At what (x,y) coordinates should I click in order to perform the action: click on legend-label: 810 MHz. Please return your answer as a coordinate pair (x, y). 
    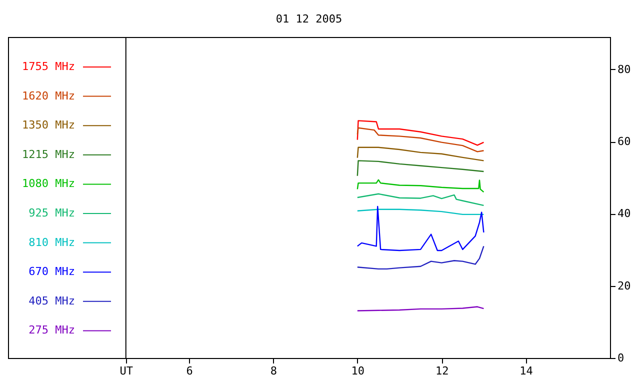
    Looking at the image, I should click on (51, 242).